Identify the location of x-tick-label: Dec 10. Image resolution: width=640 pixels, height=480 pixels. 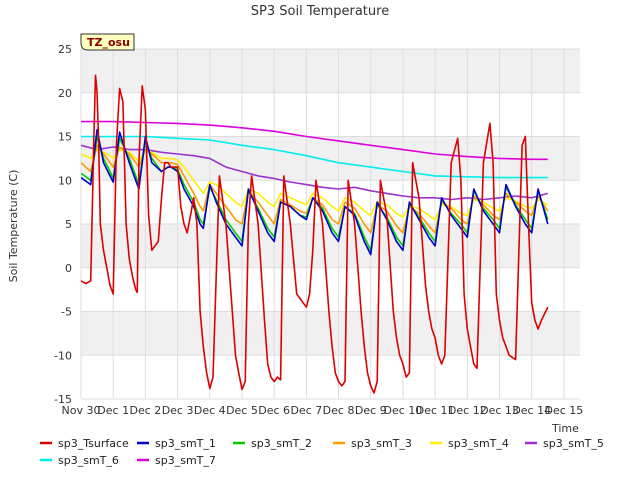
(403, 410).